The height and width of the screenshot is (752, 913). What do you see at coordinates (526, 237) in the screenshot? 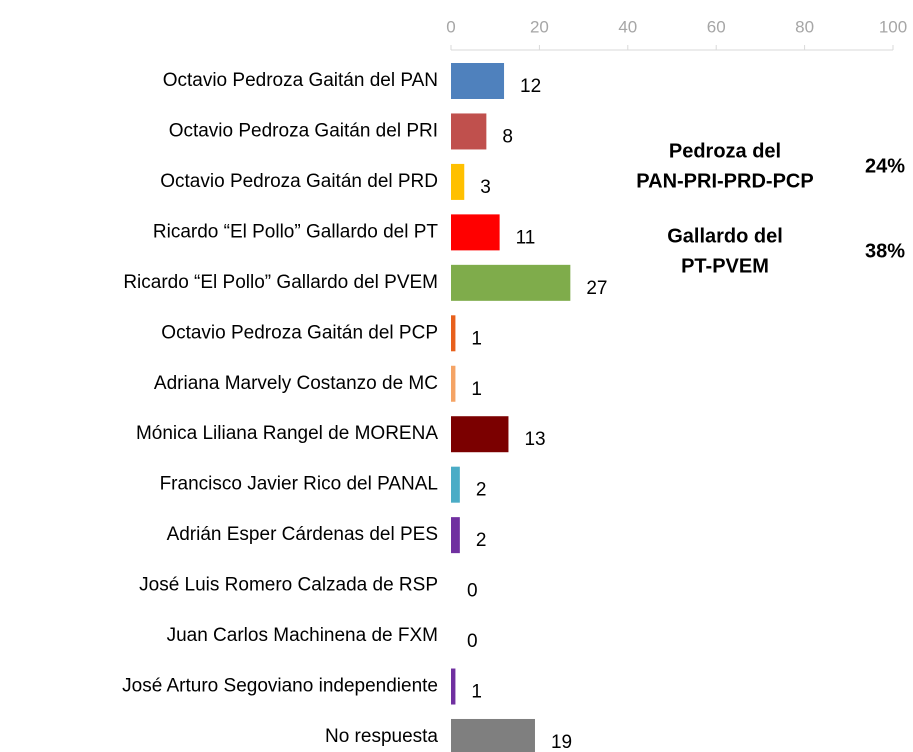
I see `value-label: 11` at bounding box center [526, 237].